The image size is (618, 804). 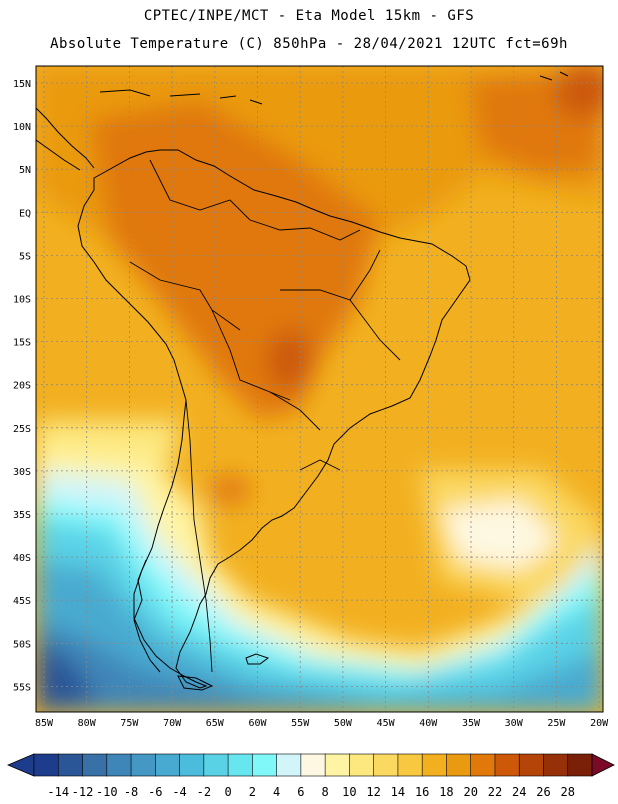 I want to click on lat-label: 5N, so click(x=25, y=170).